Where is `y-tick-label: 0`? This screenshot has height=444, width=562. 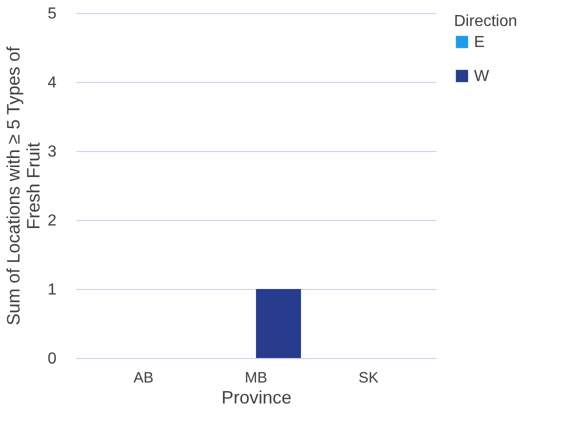 y-tick-label: 0 is located at coordinates (52, 359).